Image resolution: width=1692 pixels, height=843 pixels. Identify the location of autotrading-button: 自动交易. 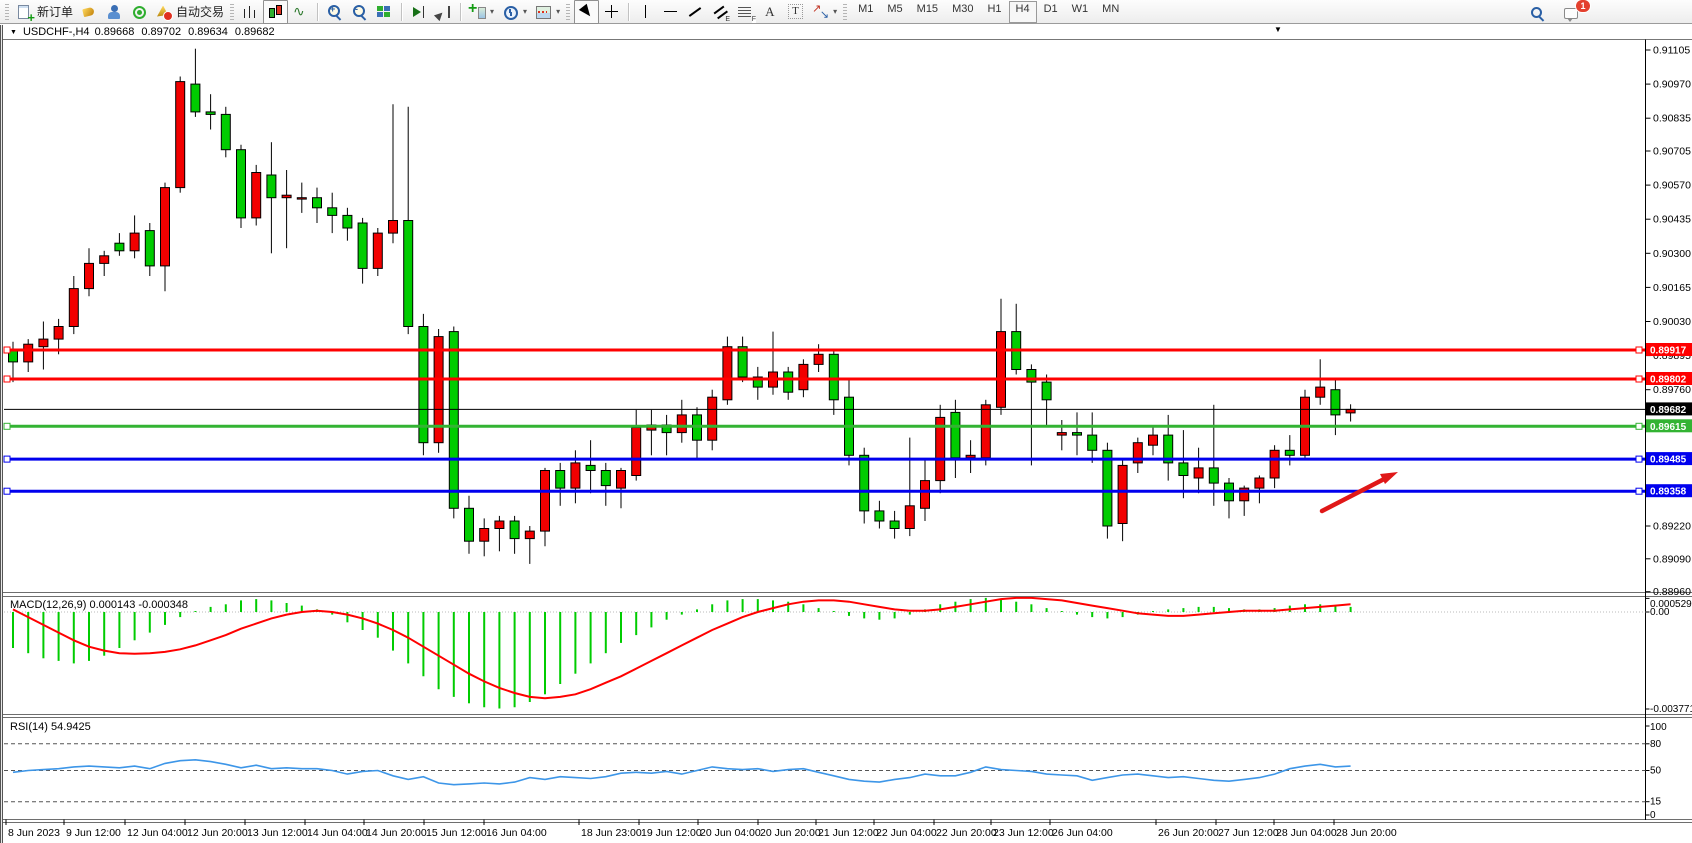
(190, 12).